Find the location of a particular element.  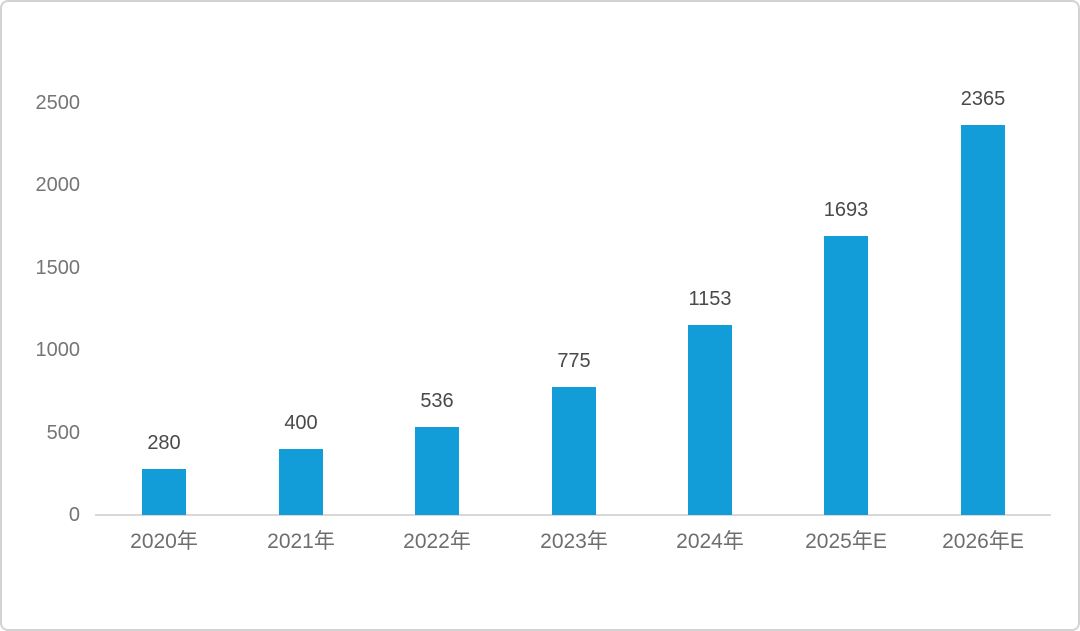

x-tick-label: 2021年 is located at coordinates (301, 541).